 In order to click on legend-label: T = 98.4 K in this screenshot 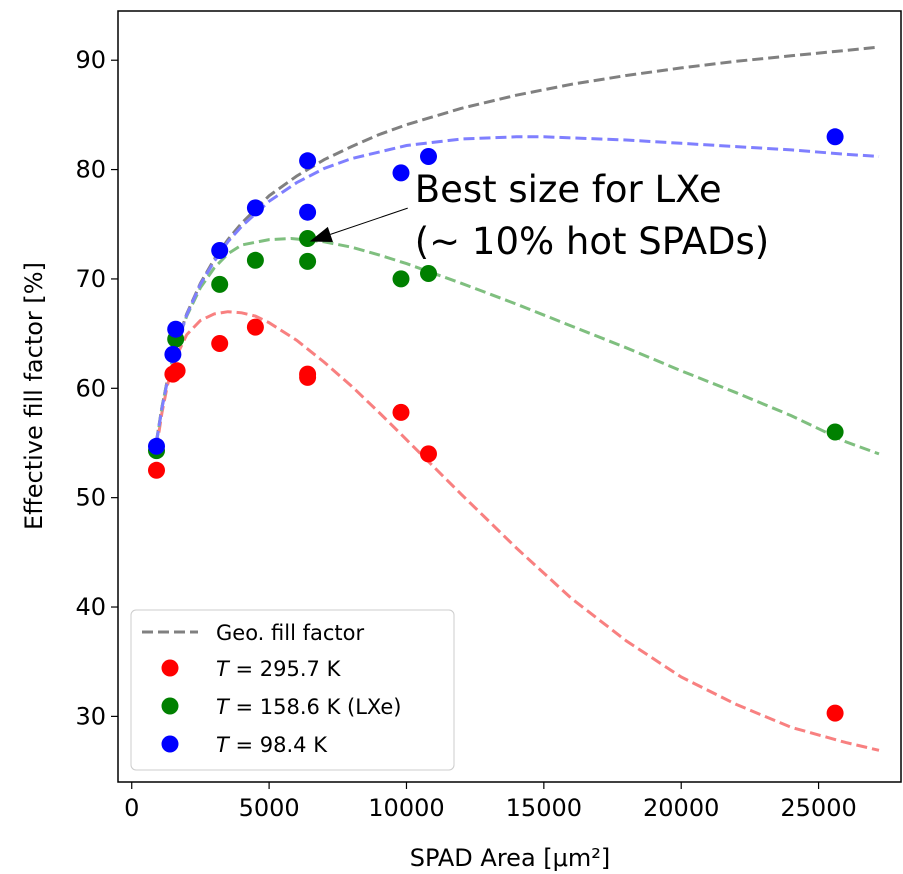, I will do `click(272, 745)`.